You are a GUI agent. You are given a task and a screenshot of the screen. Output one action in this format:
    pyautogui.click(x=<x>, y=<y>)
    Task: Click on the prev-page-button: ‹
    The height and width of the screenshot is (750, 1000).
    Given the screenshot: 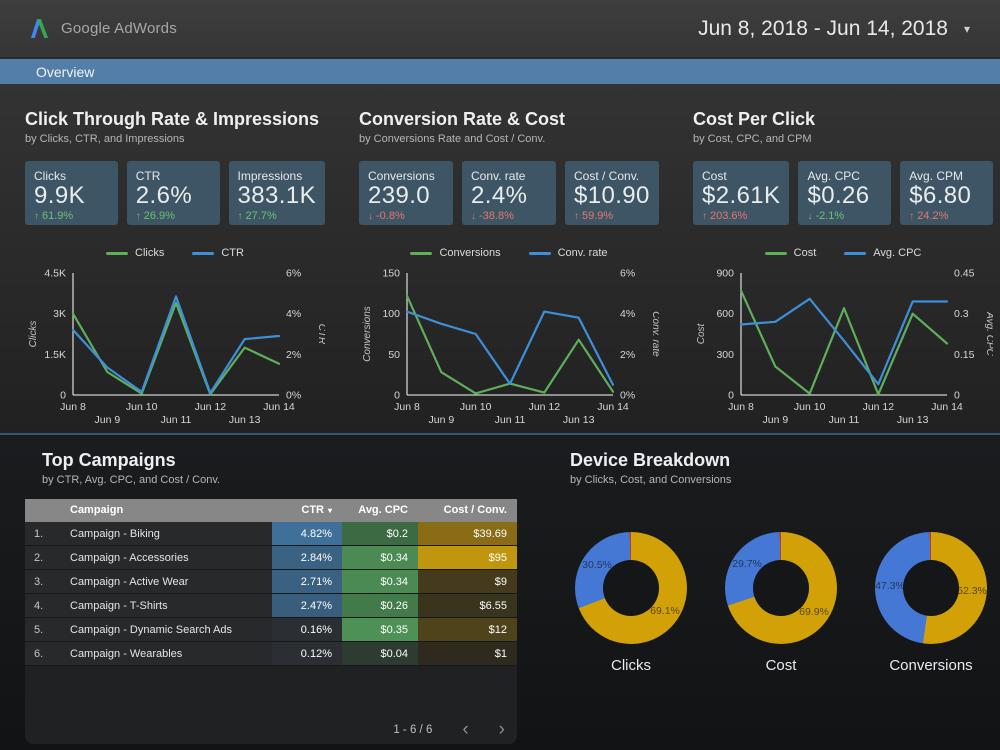 What is the action you would take?
    pyautogui.click(x=465, y=729)
    